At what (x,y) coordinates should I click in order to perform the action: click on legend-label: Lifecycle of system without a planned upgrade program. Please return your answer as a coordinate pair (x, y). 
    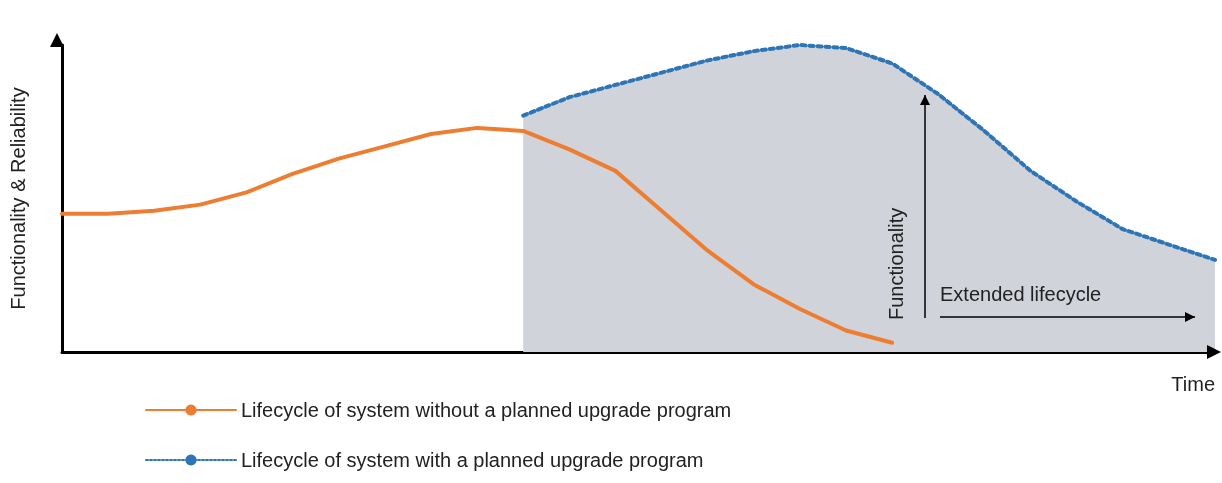
    Looking at the image, I should click on (486, 410).